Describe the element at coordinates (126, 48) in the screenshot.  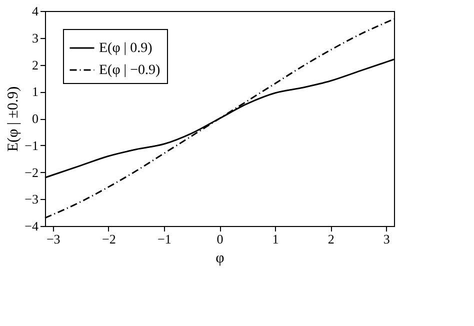
I see `legend-label: E(φ | 0.9)` at that location.